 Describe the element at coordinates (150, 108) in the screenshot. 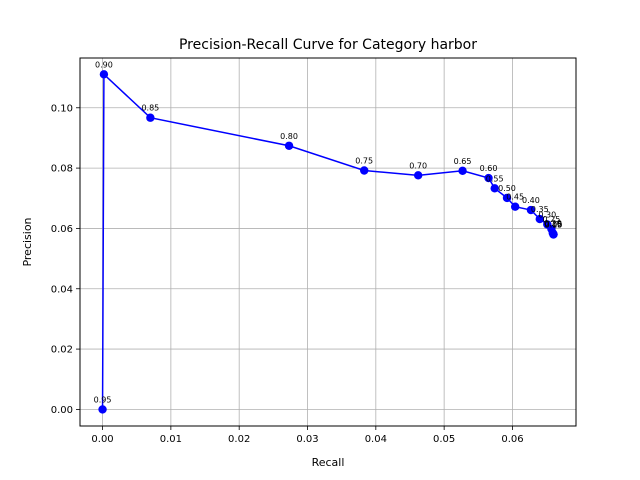

I see `threshold-label: 0.85` at that location.